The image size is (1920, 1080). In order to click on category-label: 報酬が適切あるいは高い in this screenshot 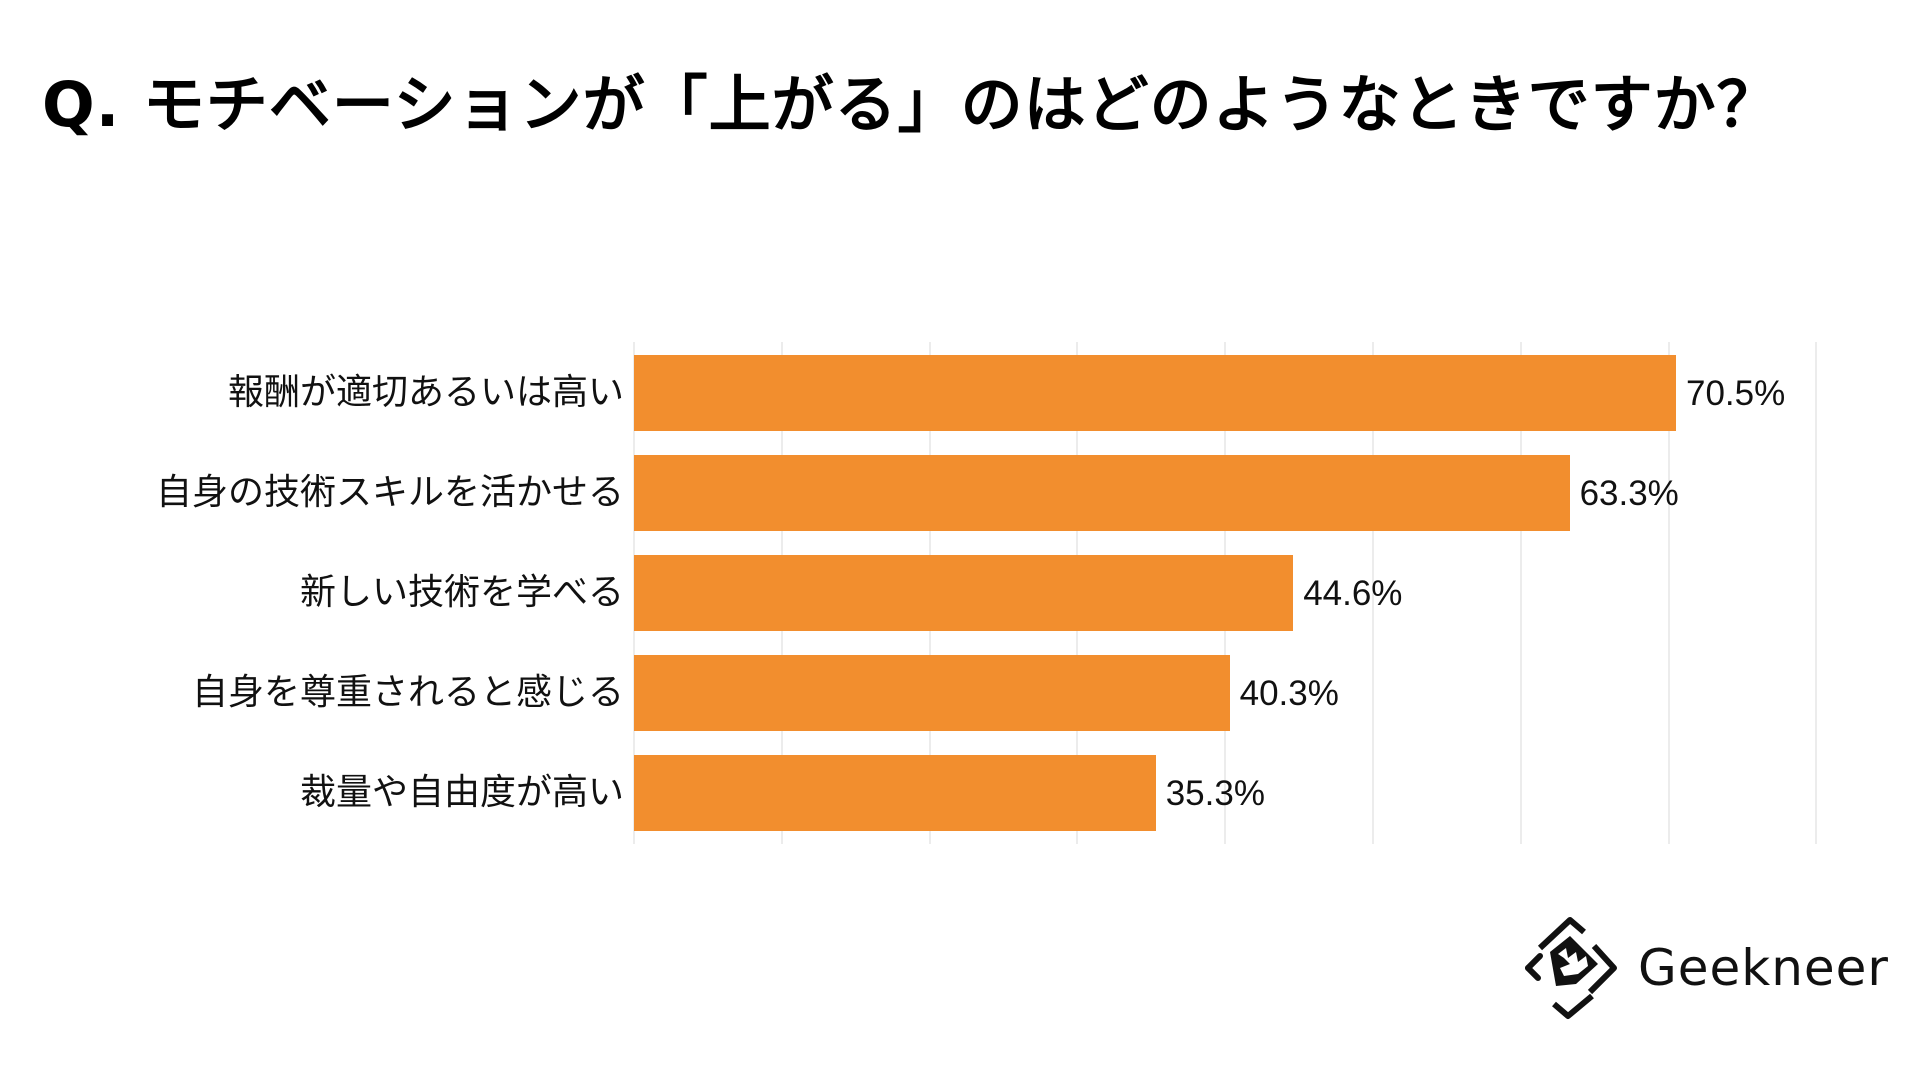, I will do `click(425, 392)`.